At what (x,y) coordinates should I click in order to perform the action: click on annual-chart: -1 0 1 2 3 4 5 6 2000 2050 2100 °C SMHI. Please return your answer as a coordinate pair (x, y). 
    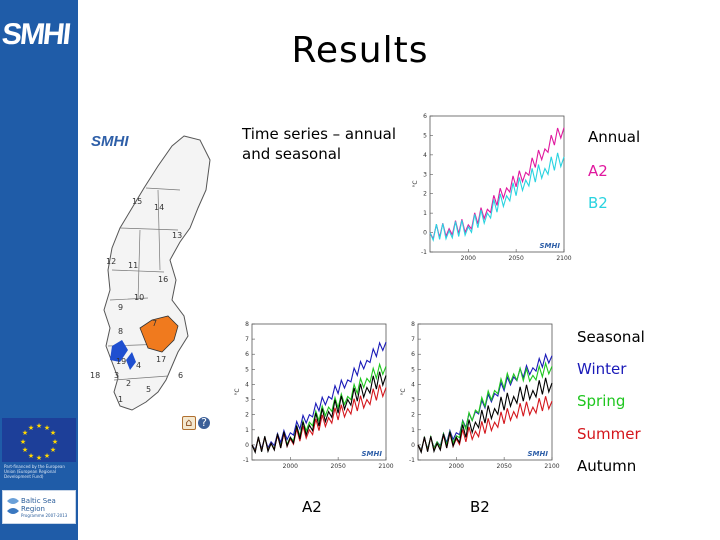
    Looking at the image, I should click on (492, 187).